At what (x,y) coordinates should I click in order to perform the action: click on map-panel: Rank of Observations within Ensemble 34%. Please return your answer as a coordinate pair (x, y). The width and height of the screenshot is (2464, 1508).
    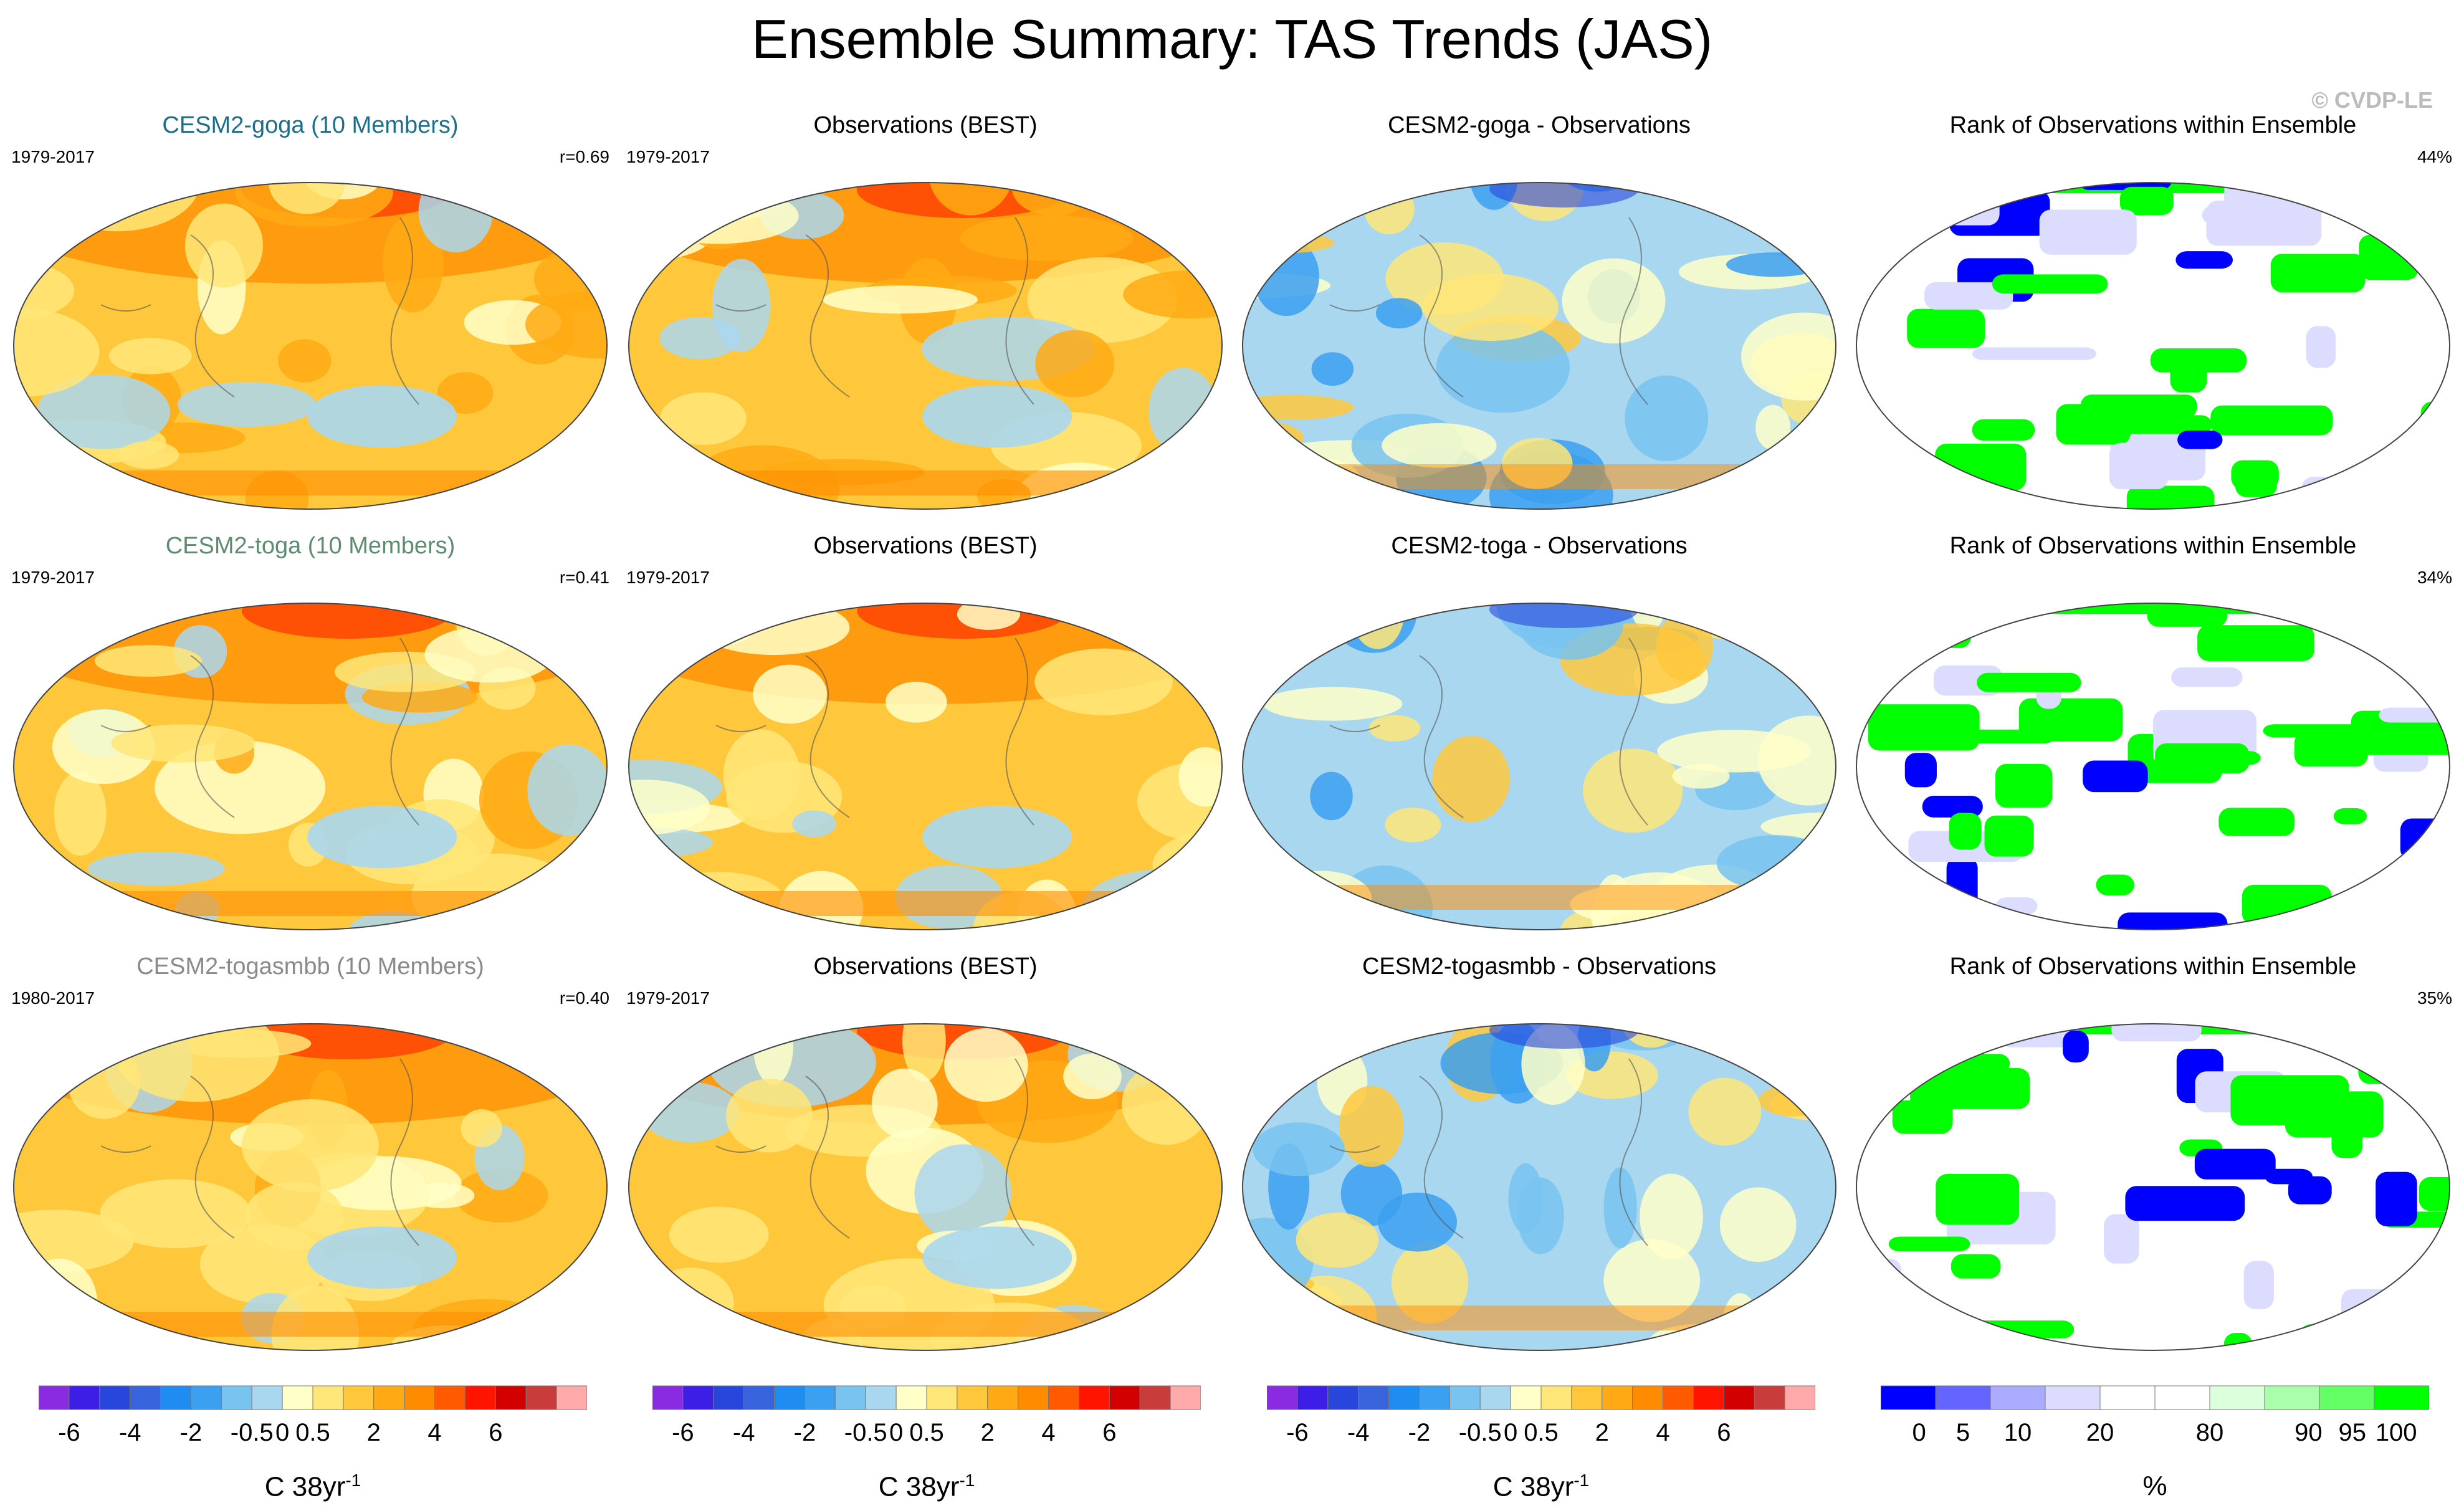
    Looking at the image, I should click on (2153, 734).